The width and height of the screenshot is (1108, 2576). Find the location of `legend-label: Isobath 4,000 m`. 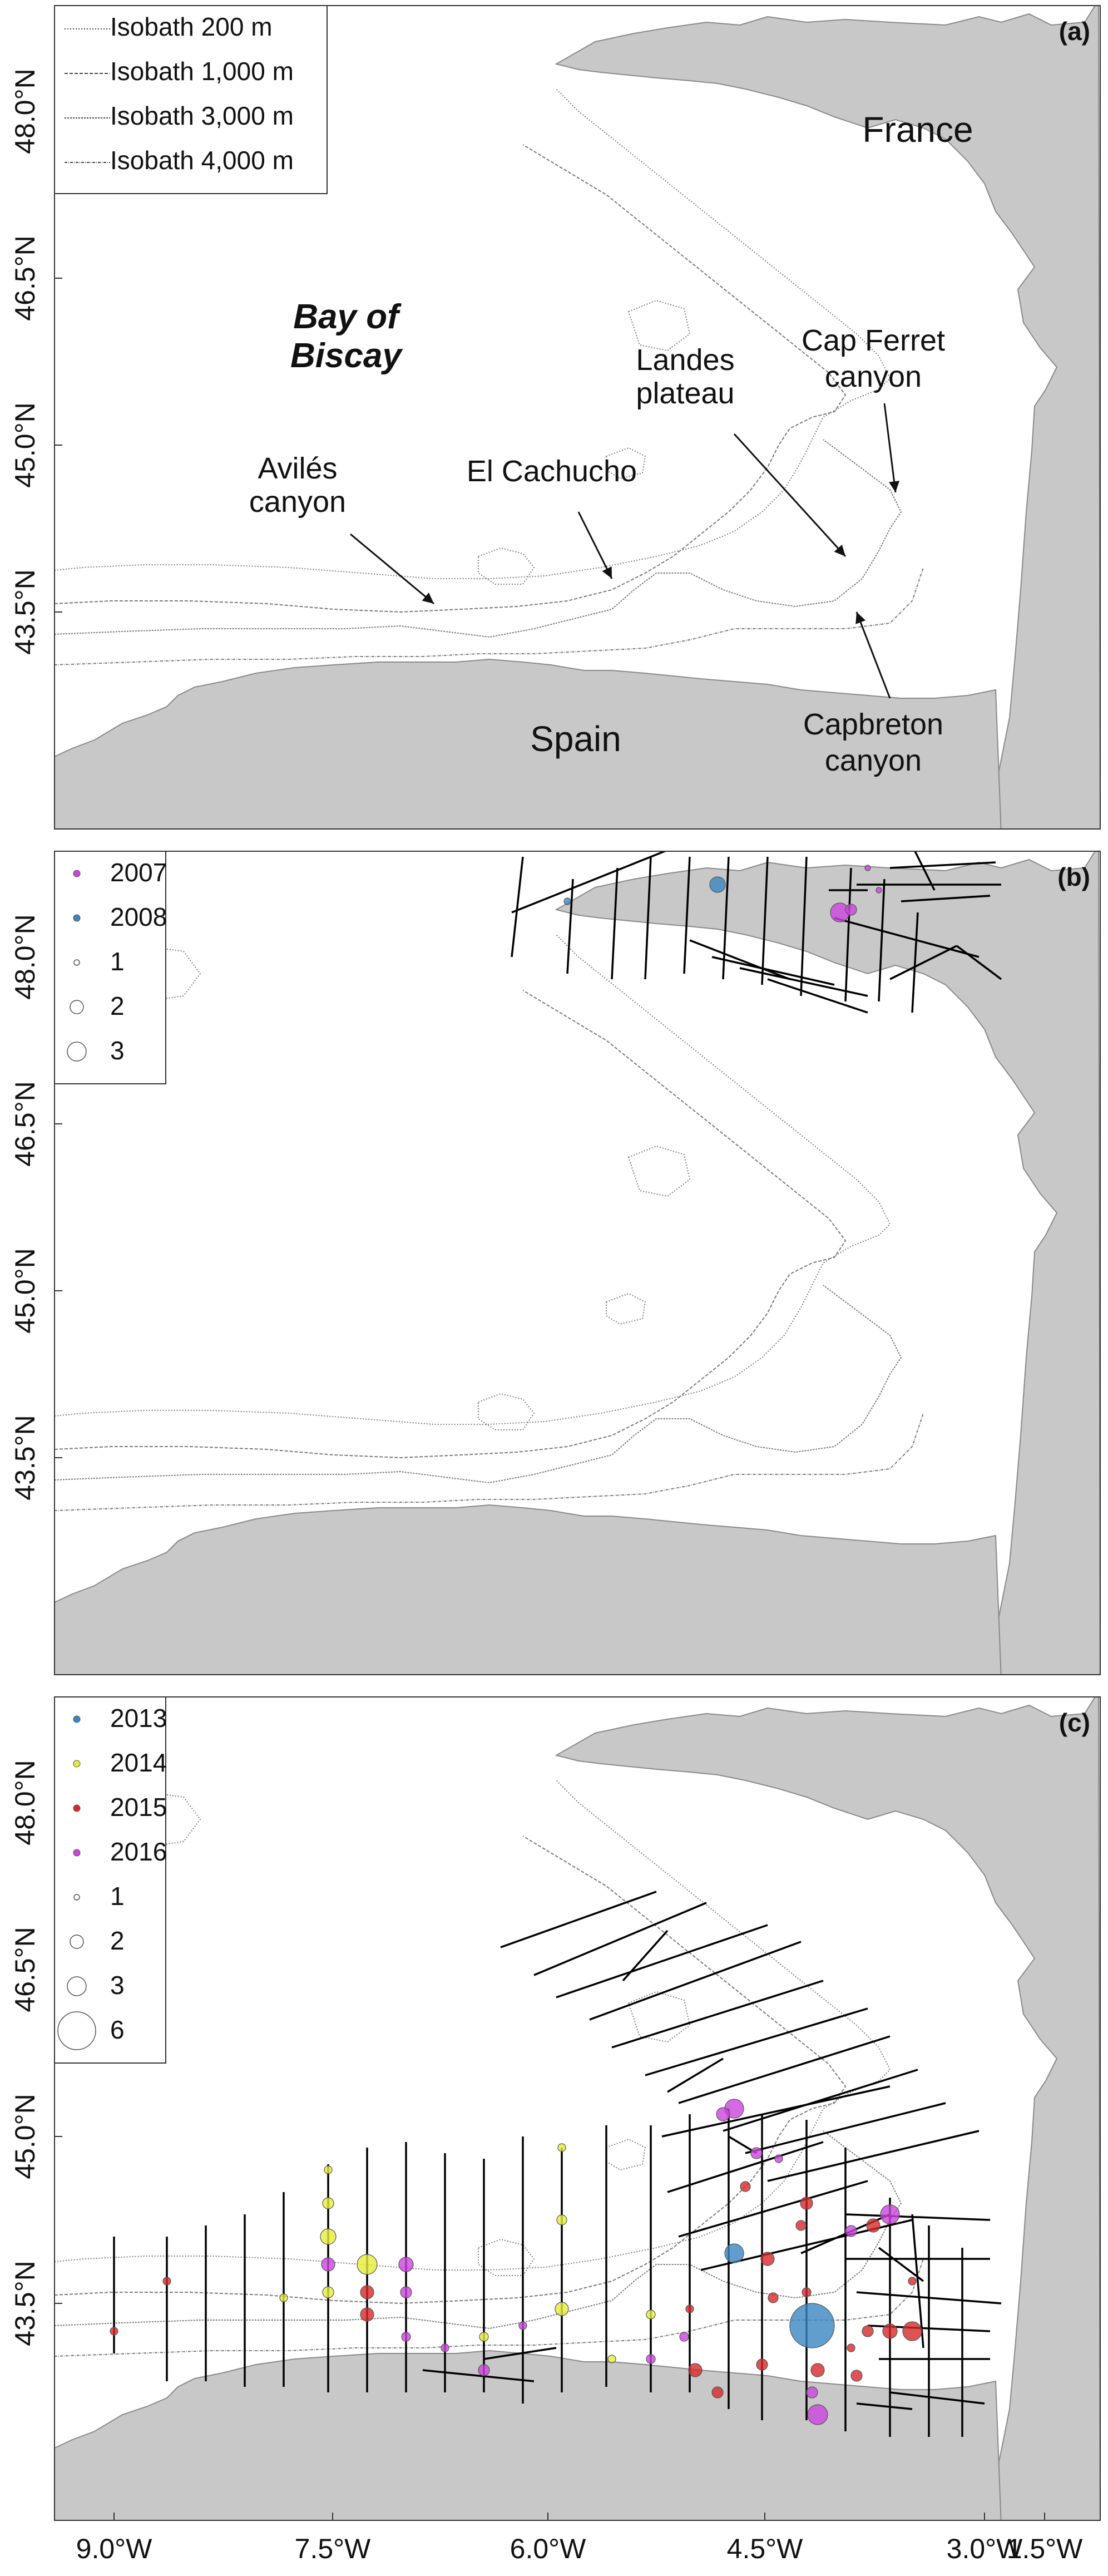

legend-label: Isobath 4,000 m is located at coordinates (202, 160).